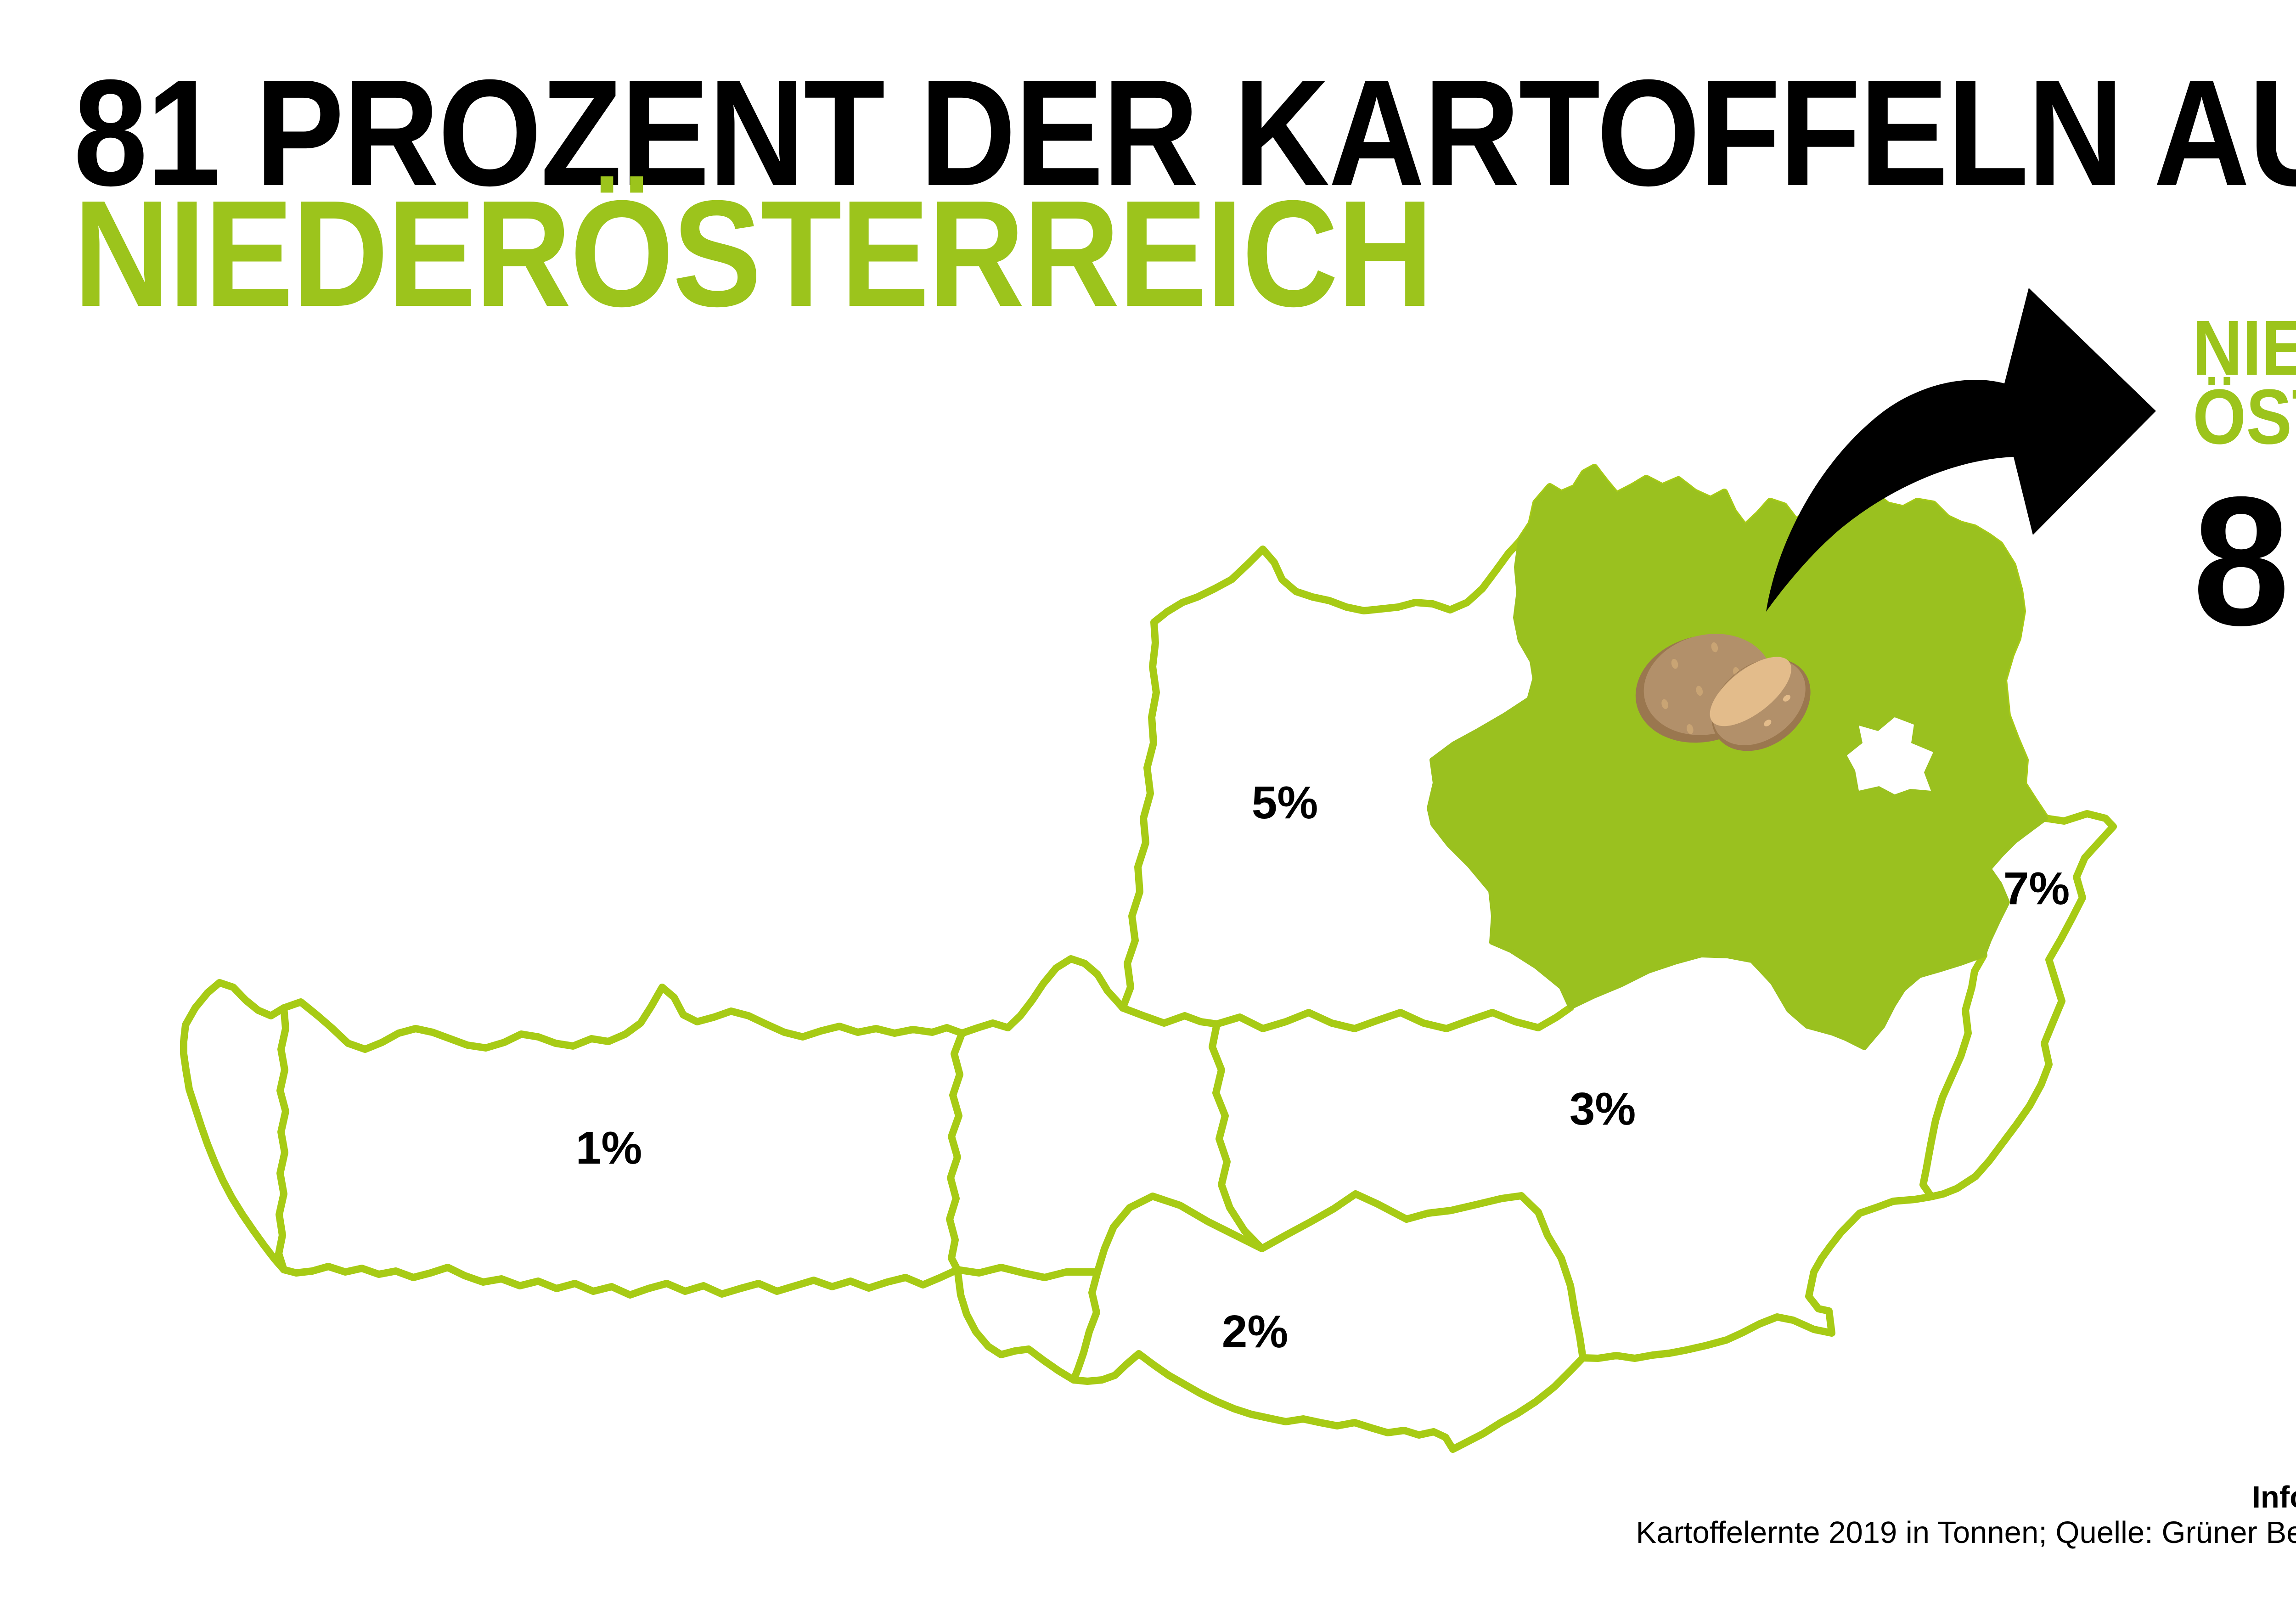 The width and height of the screenshot is (2296, 1615). What do you see at coordinates (1393, 1018) in the screenshot?
I see `border-oberoesterreich-steiermark` at bounding box center [1393, 1018].